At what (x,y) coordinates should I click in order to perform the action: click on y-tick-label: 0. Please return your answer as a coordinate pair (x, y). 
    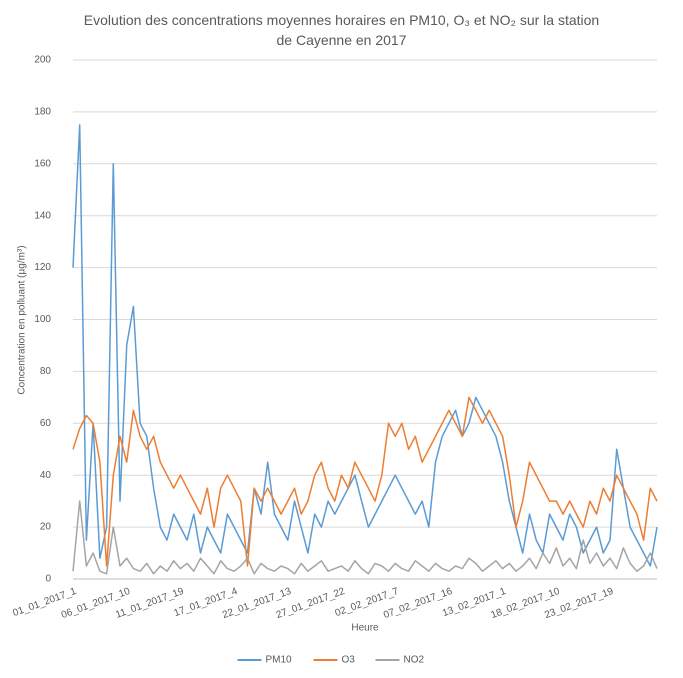
    Looking at the image, I should click on (48, 579).